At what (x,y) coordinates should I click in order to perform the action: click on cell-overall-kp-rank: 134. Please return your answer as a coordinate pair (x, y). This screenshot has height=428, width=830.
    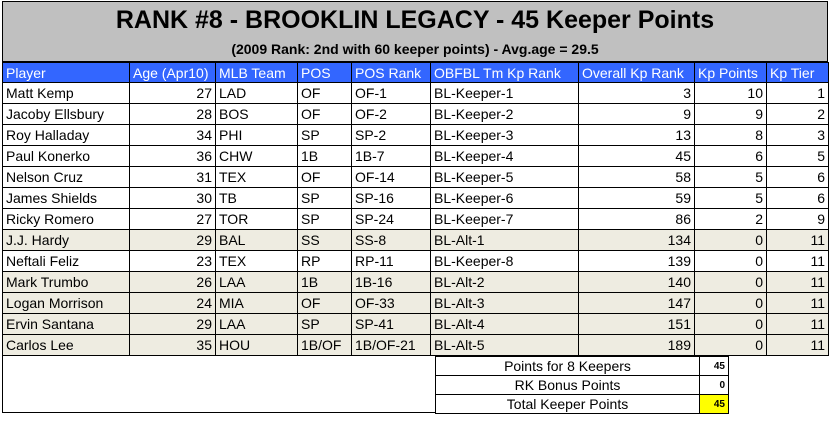
    Looking at the image, I should click on (636, 240).